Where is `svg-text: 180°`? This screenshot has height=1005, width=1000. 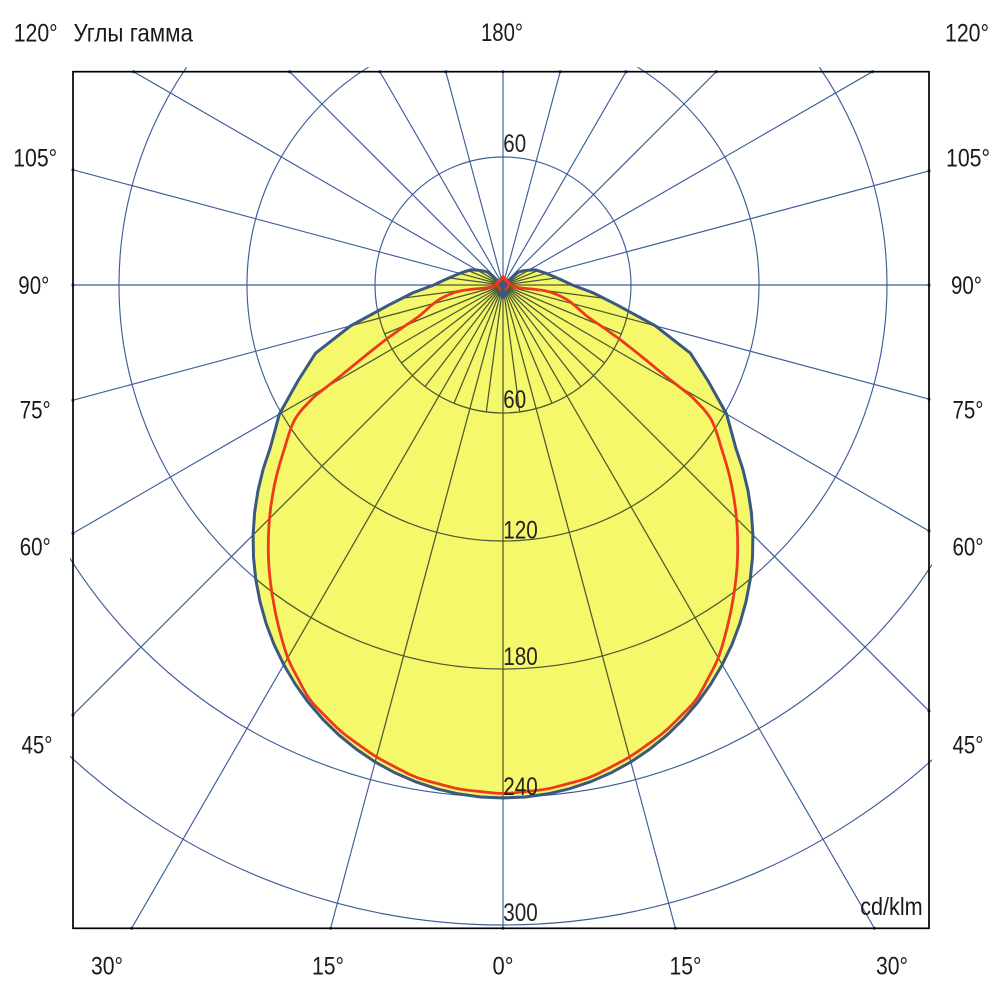 svg-text: 180° is located at coordinates (502, 33).